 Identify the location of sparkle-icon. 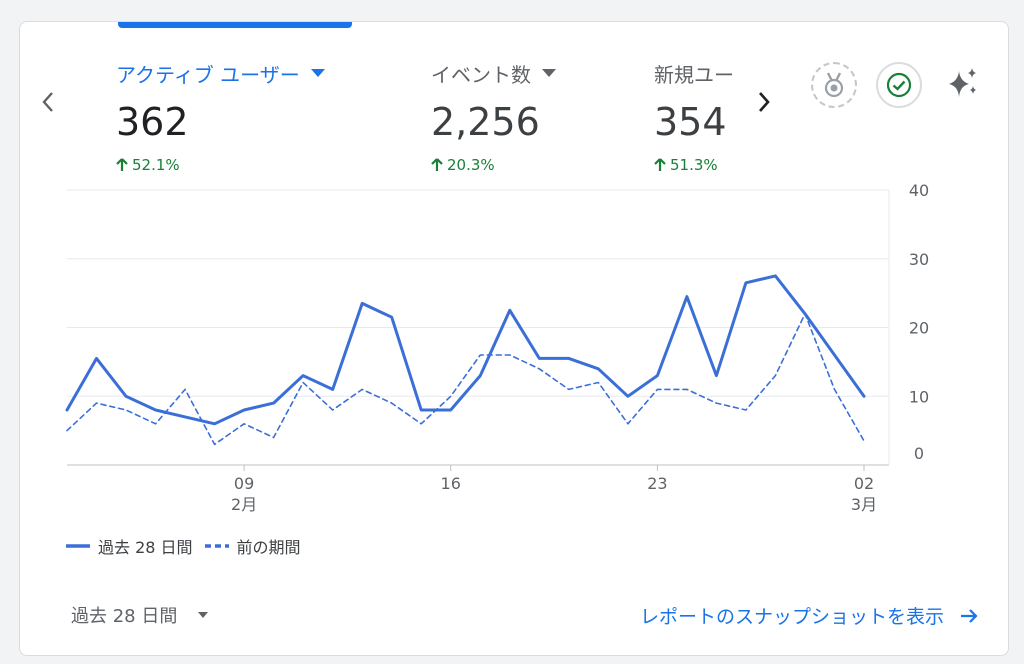
(962, 82).